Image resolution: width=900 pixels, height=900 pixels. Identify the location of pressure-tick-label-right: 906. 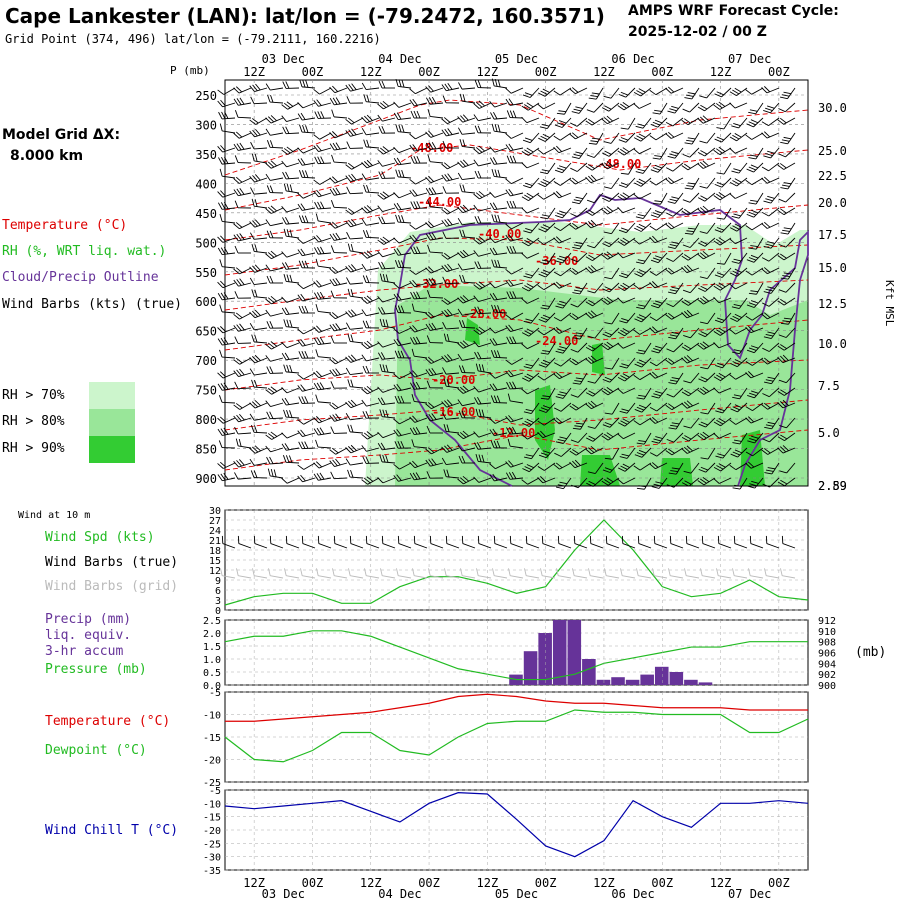
(827, 654).